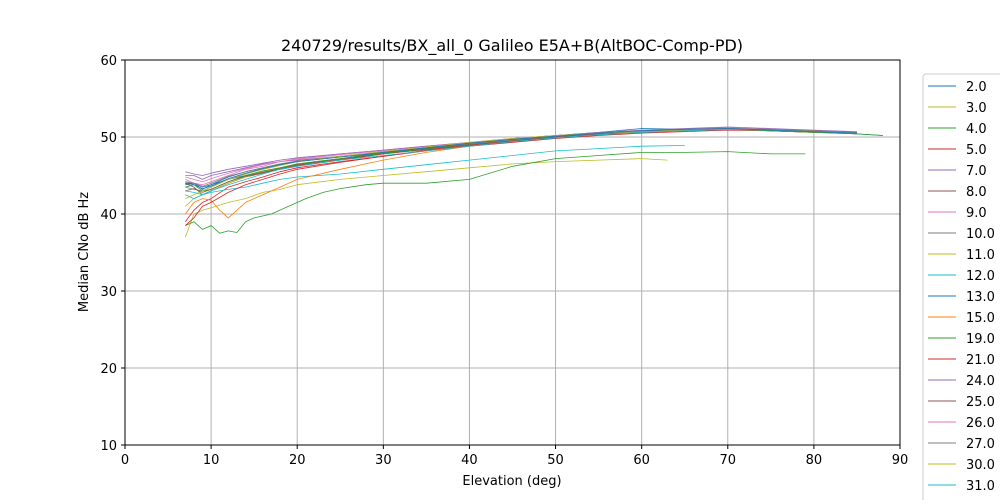 This screenshot has height=504, width=1000. I want to click on series-line-3.0, so click(426, 198).